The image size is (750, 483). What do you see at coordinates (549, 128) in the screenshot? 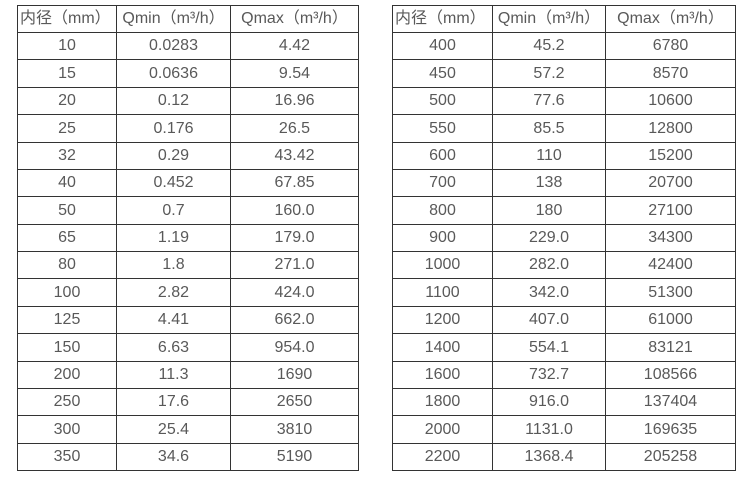
I see `table-cell: 85.5` at bounding box center [549, 128].